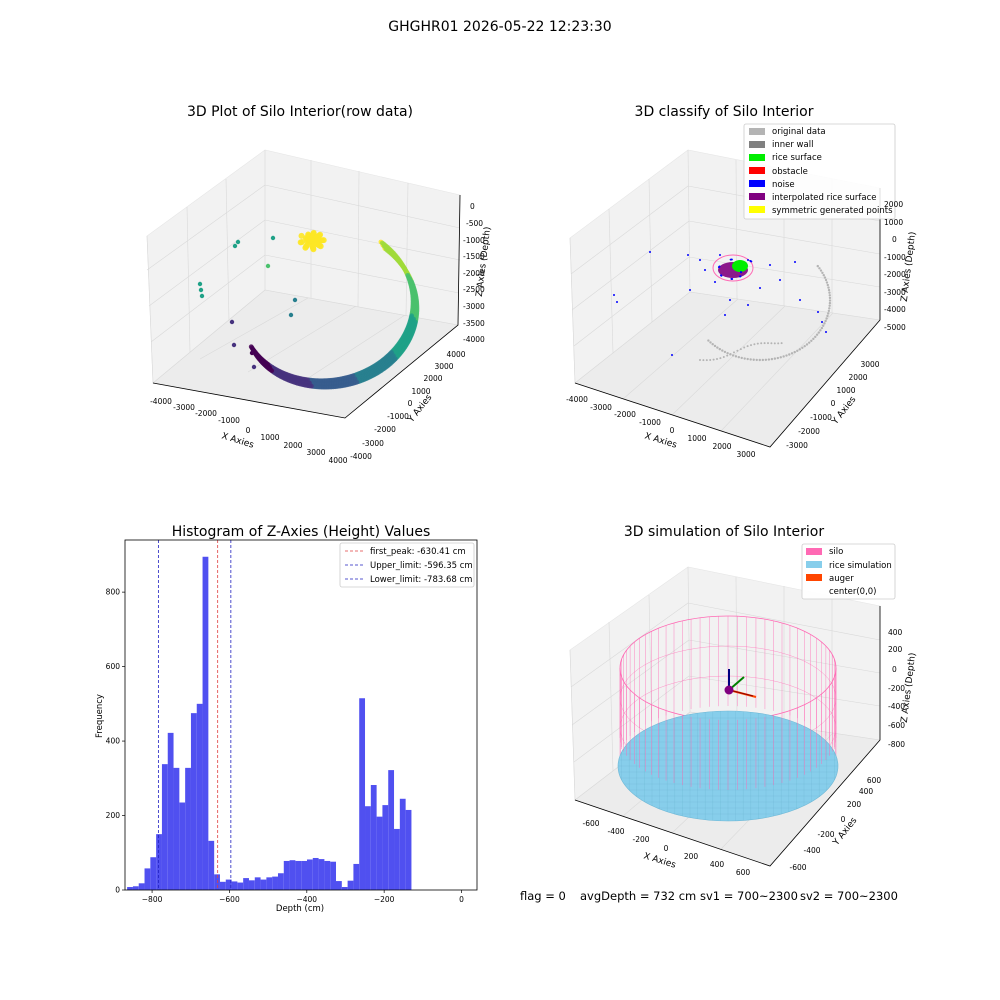 The image size is (1000, 1000). Describe the element at coordinates (650, 422) in the screenshot. I see `panel2-xtick: -1000` at that location.